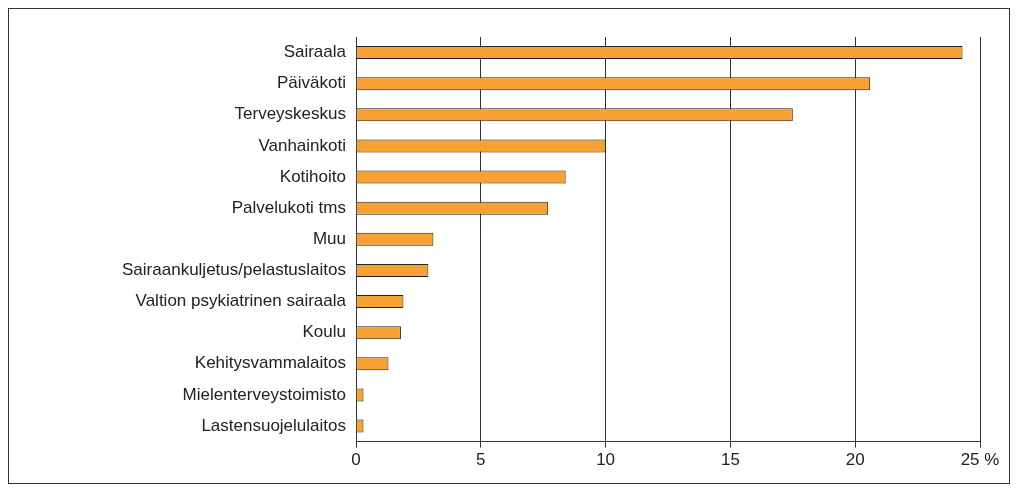 The width and height of the screenshot is (1020, 494). What do you see at coordinates (273, 425) in the screenshot?
I see `y-tick-label: Lastensuojelulaitos` at bounding box center [273, 425].